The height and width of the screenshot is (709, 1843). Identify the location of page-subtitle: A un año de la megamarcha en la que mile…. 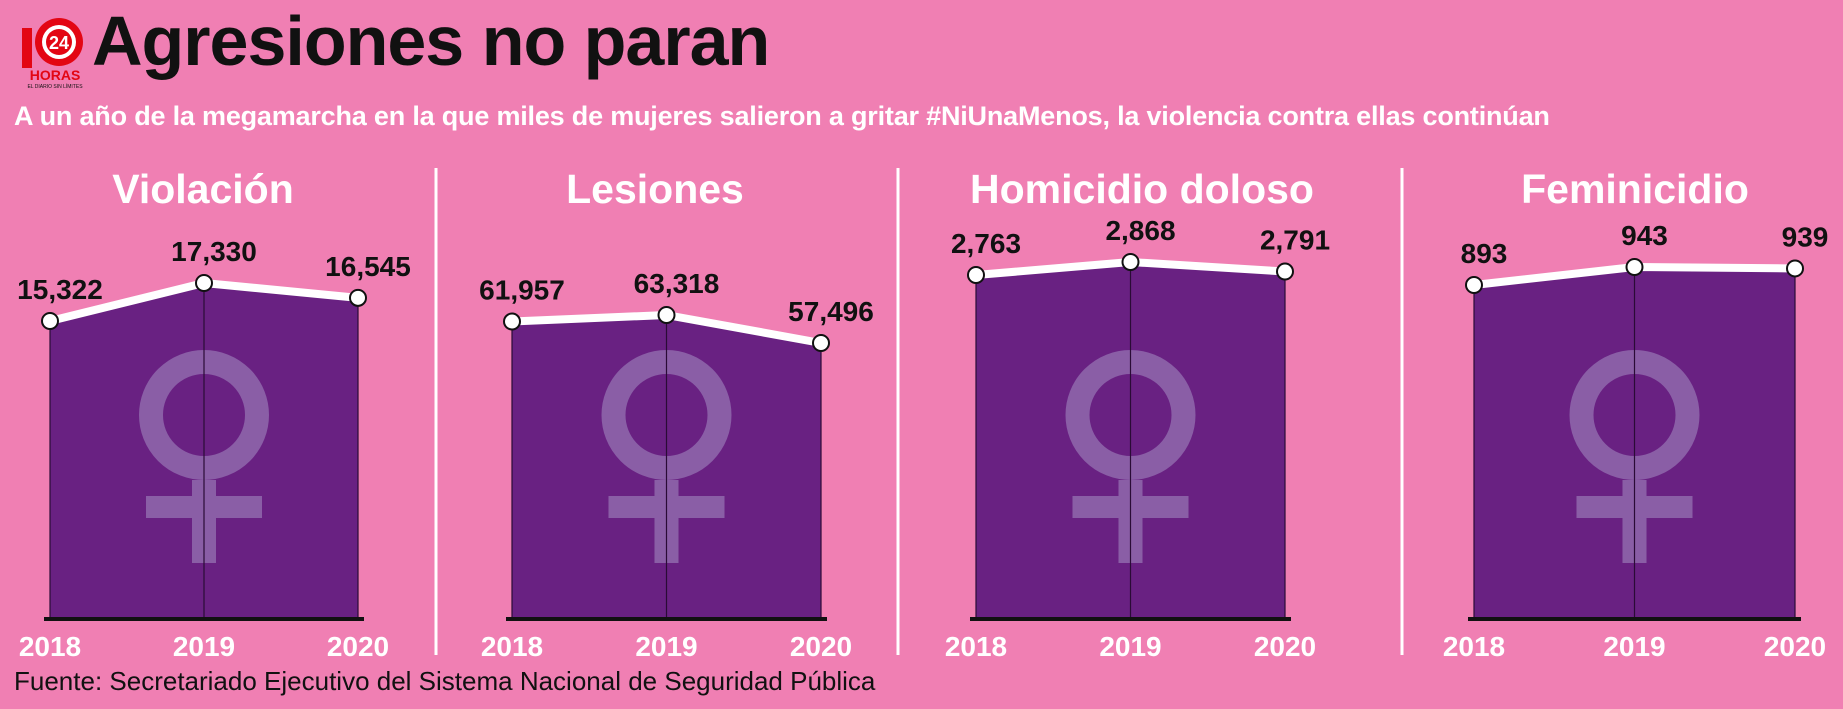
(782, 116).